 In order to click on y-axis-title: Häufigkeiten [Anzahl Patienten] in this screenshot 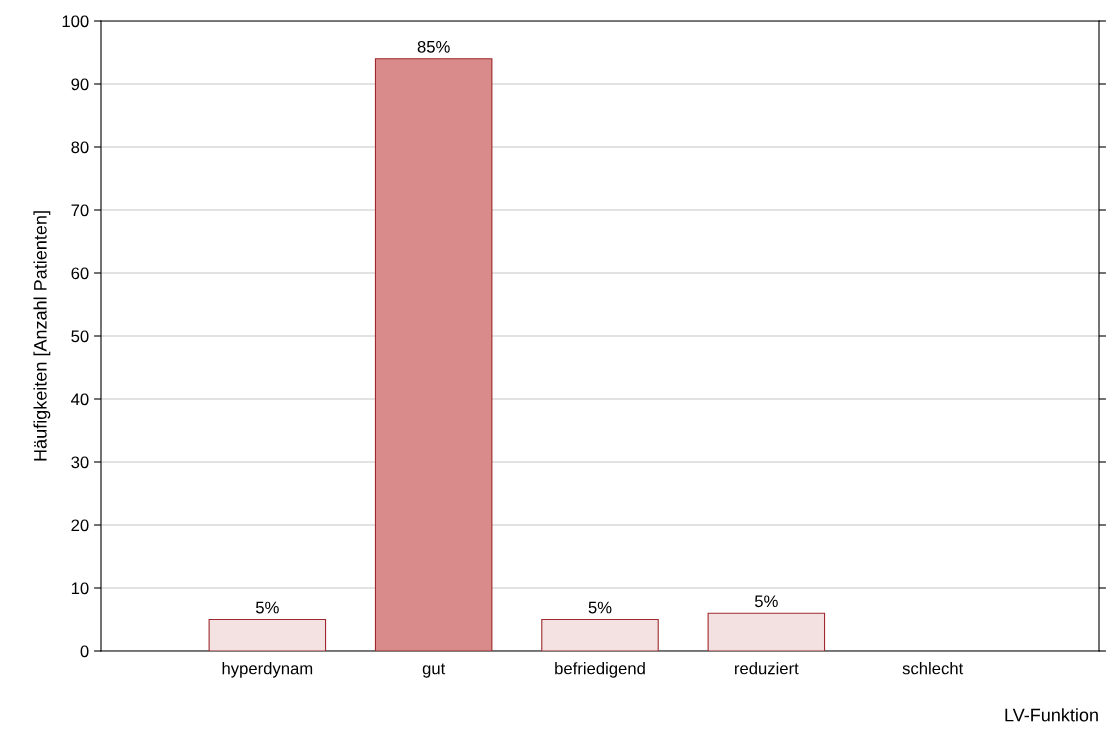, I will do `click(42, 336)`.